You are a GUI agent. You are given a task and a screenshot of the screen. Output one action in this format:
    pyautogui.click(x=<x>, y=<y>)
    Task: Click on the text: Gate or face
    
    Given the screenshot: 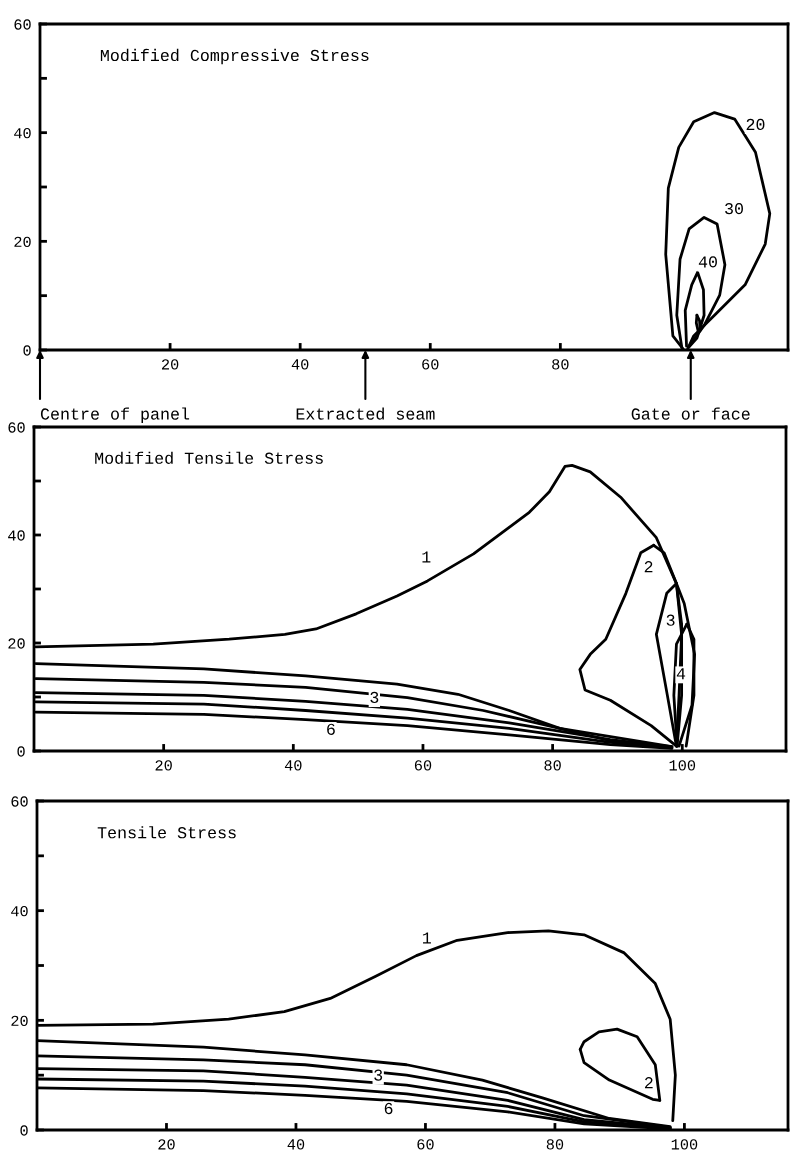 What is the action you would take?
    pyautogui.click(x=690, y=413)
    